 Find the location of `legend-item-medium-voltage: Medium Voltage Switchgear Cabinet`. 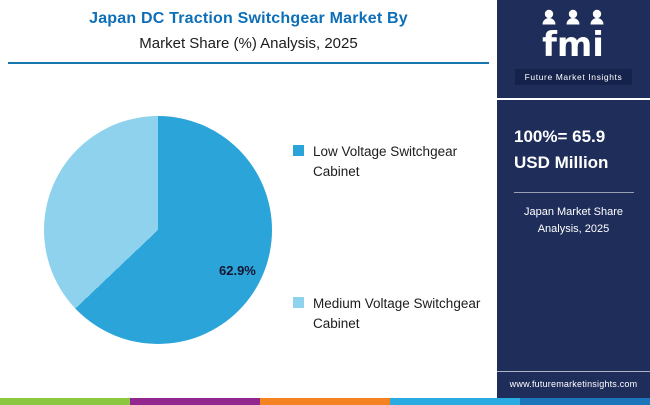

legend-item-medium-voltage: Medium Voltage Switchgear Cabinet is located at coordinates (386, 314).